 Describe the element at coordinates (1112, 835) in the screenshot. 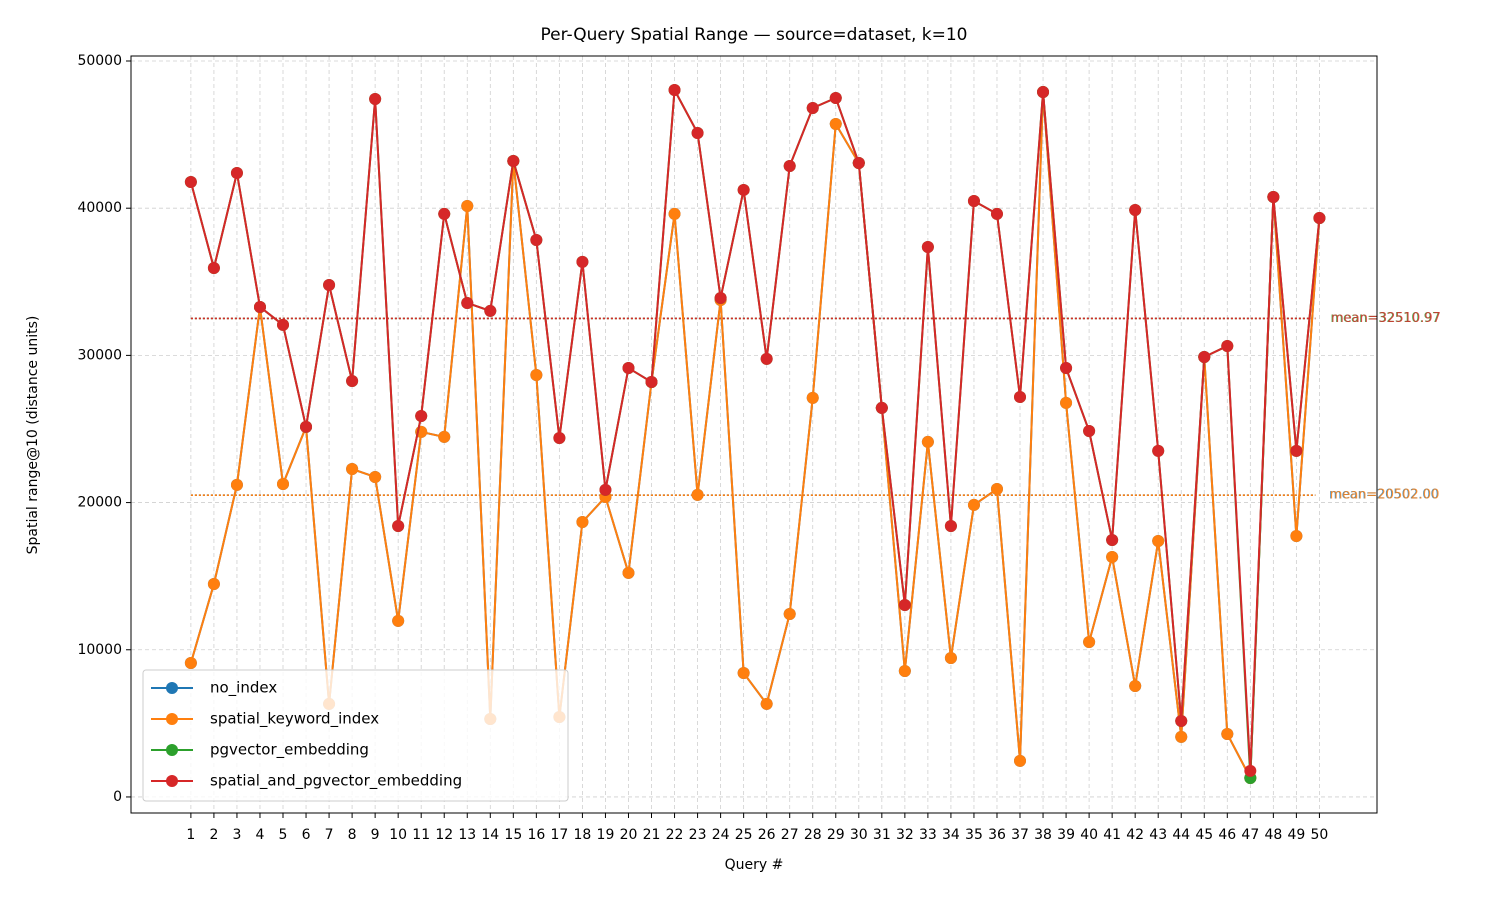

I see `x-tick-label: 41` at that location.